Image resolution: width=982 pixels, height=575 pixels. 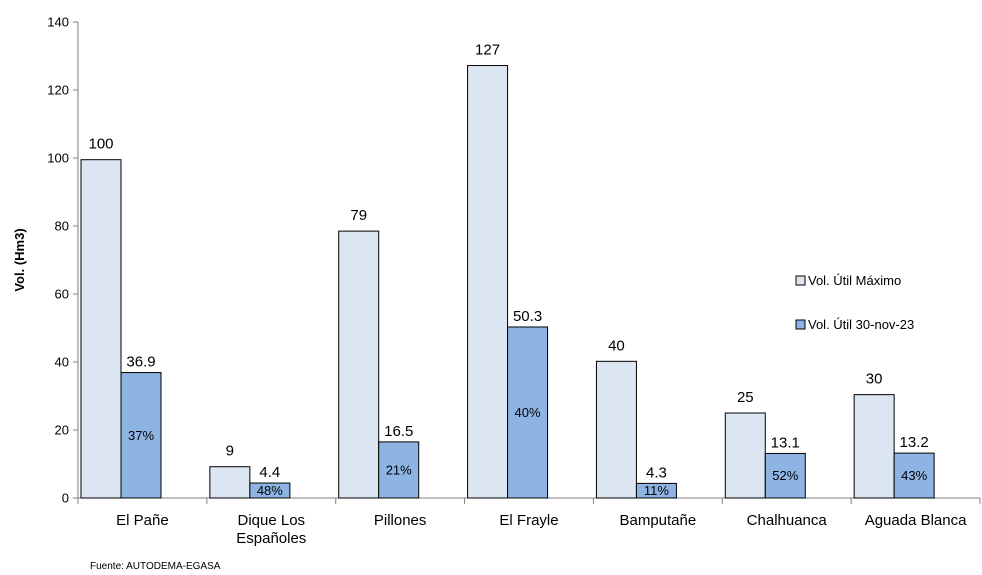 What do you see at coordinates (745, 397) in the screenshot?
I see `bar-max-value-label: 25` at bounding box center [745, 397].